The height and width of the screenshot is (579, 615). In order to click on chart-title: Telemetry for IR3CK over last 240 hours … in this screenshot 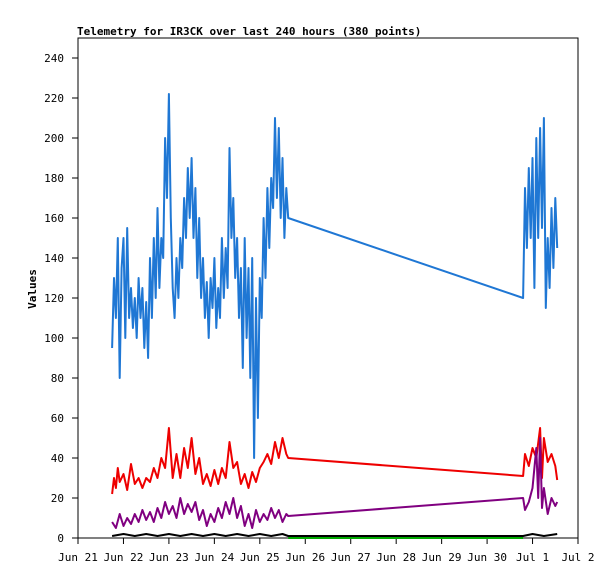, I will do `click(249, 31)`.